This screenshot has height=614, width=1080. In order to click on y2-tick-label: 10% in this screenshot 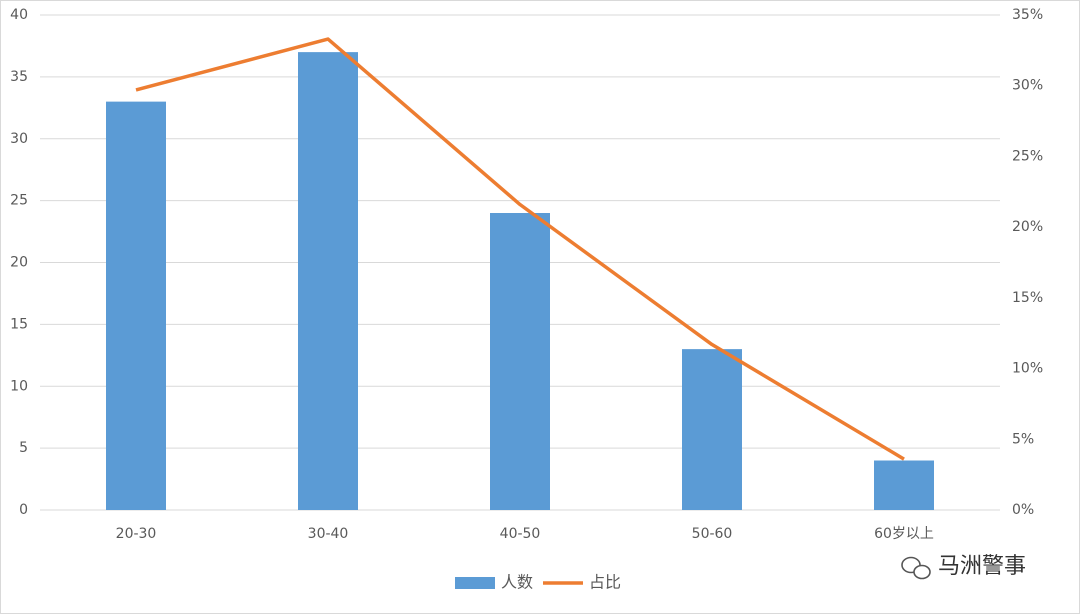, I will do `click(1027, 369)`.